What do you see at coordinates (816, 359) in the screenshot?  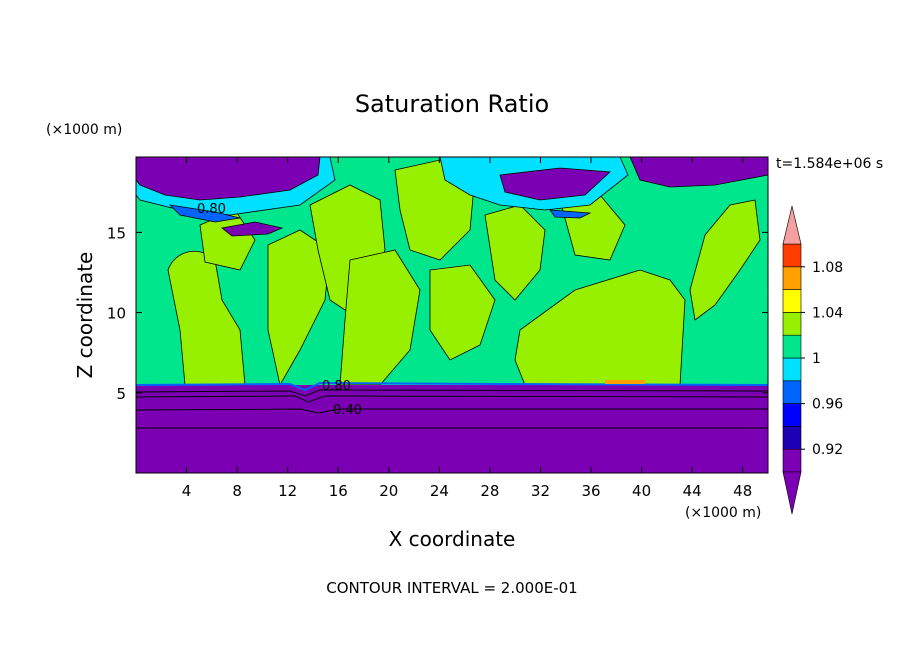 I see `colorbar-label: 1` at bounding box center [816, 359].